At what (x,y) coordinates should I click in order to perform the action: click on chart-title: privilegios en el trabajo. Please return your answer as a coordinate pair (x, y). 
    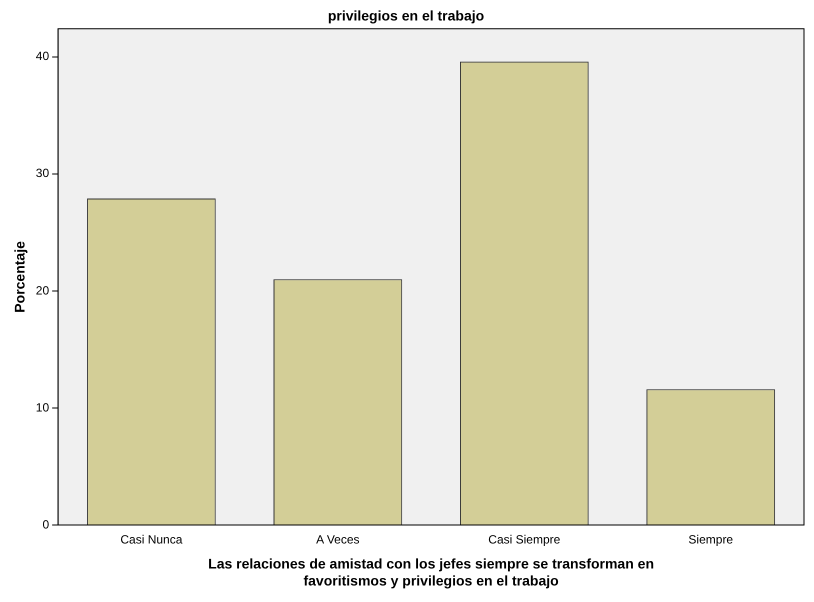
    Looking at the image, I should click on (406, 15).